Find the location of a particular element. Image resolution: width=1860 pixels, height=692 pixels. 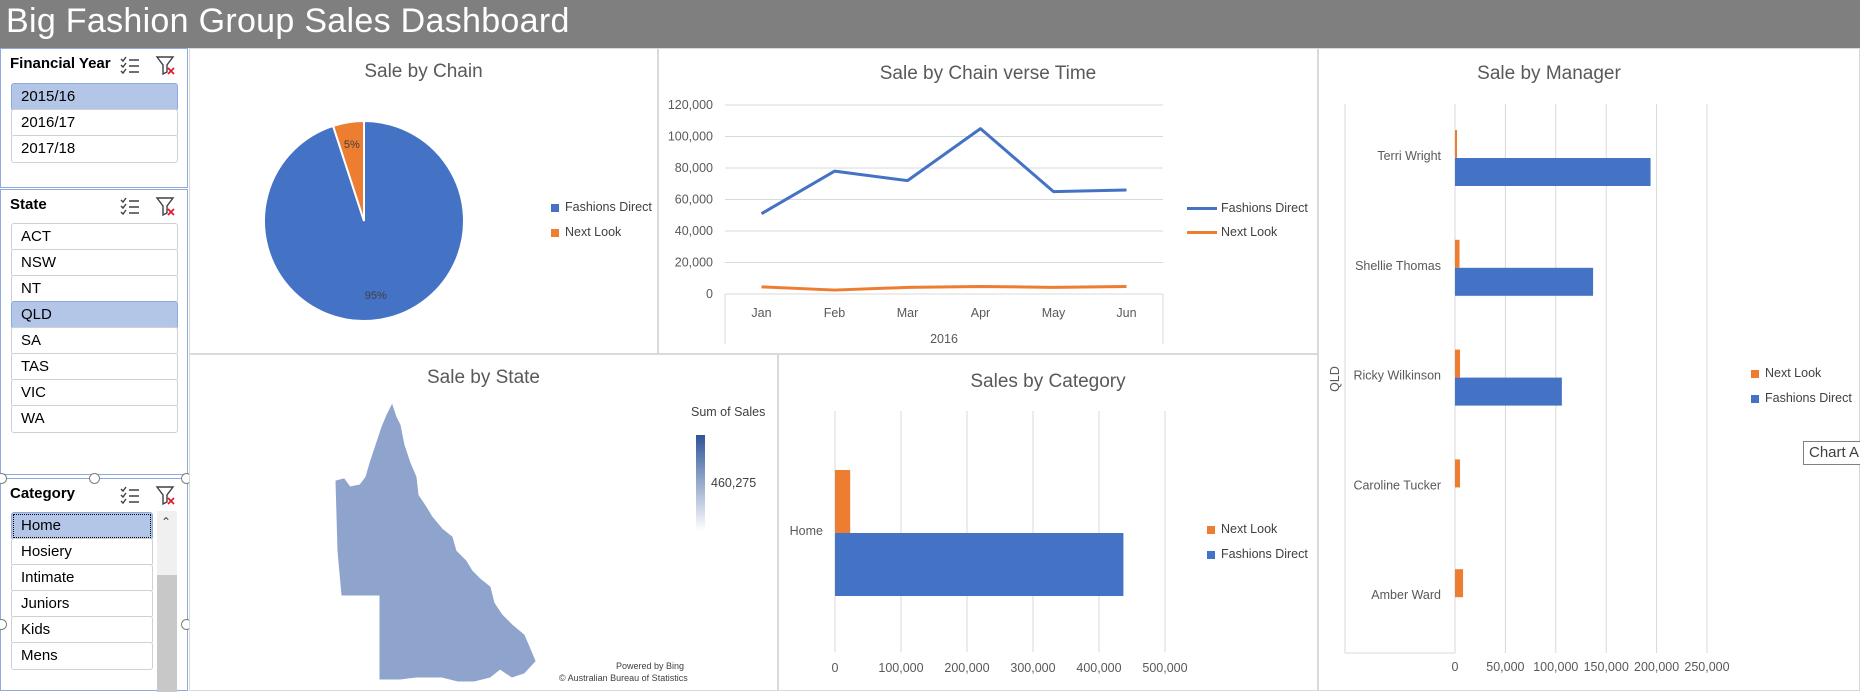

x-group-label: 2016 is located at coordinates (944, 339).